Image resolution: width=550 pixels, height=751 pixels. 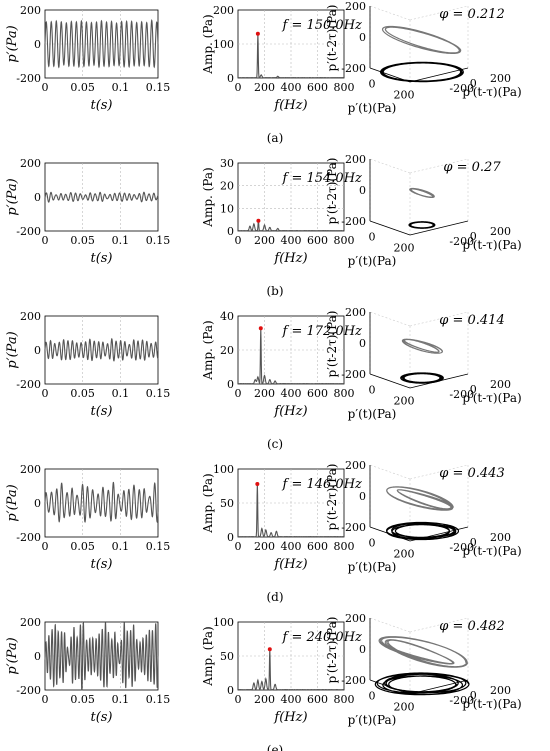 What do you see at coordinates (274, 597) in the screenshot?
I see `panel-caption: (d)` at bounding box center [274, 597].